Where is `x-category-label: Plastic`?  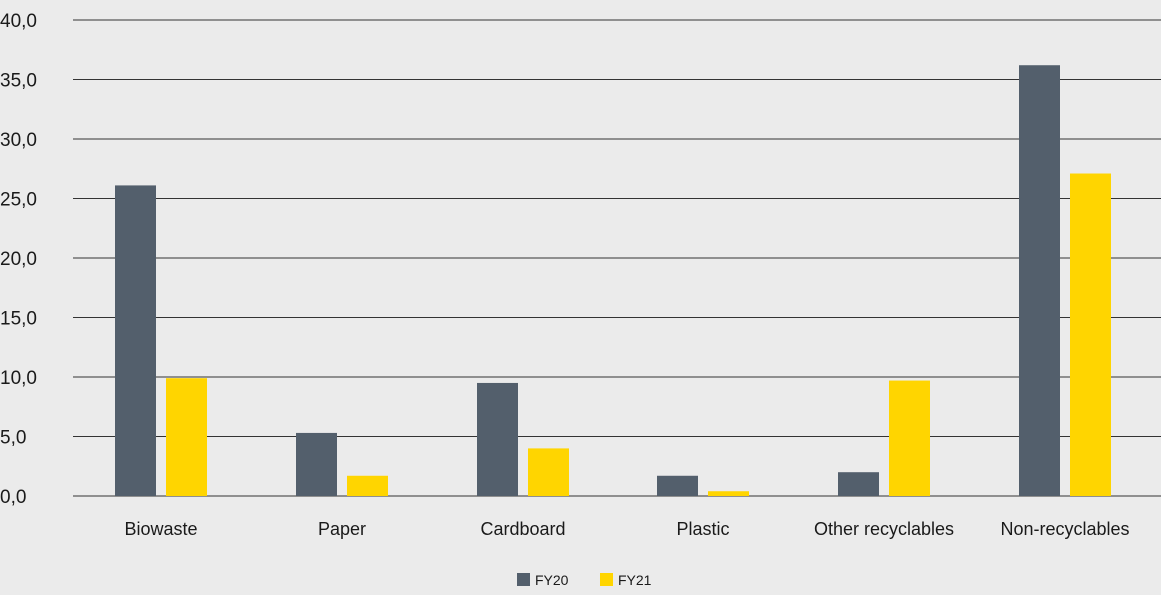
x-category-label: Plastic is located at coordinates (702, 529).